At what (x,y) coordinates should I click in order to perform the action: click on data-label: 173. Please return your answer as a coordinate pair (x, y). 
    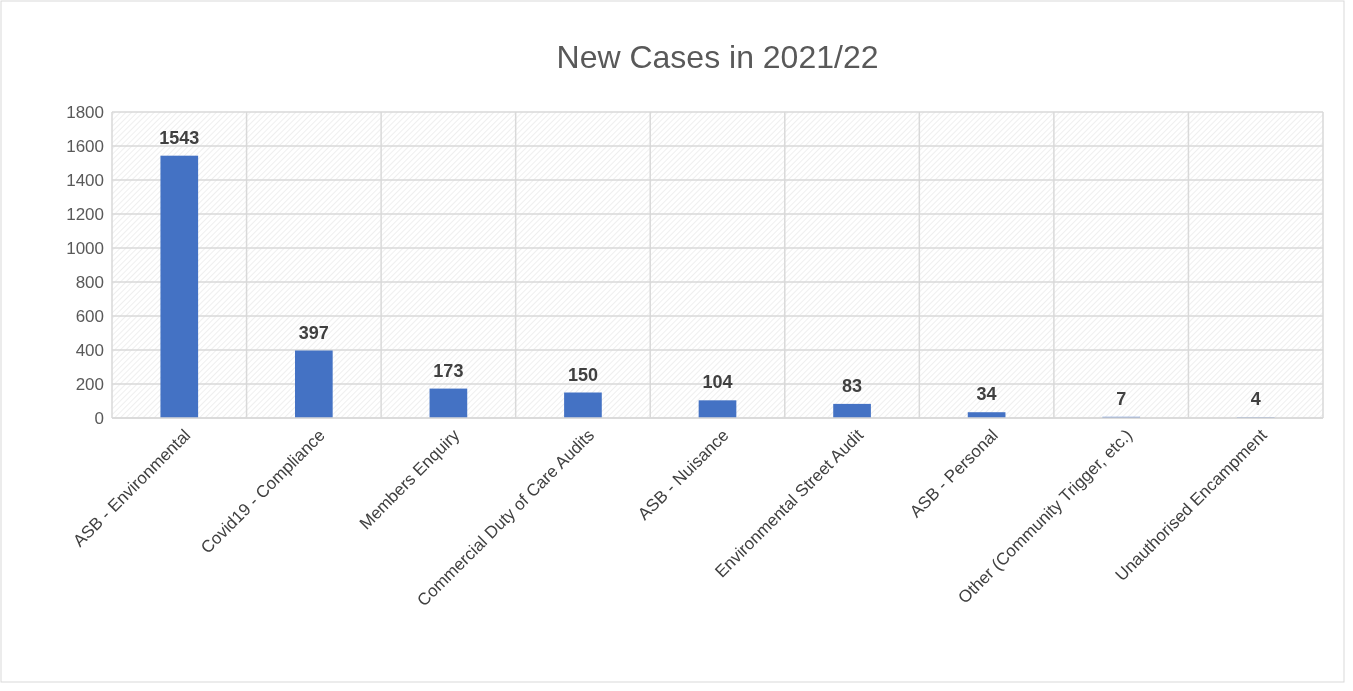
    Looking at the image, I should click on (448, 370).